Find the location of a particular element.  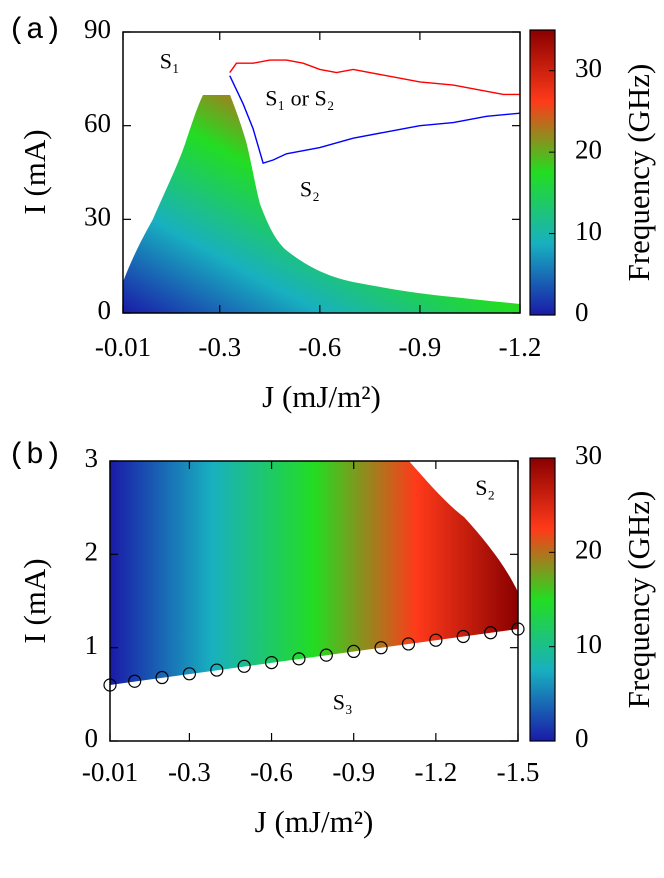

frequency-map is located at coordinates (321, 204).